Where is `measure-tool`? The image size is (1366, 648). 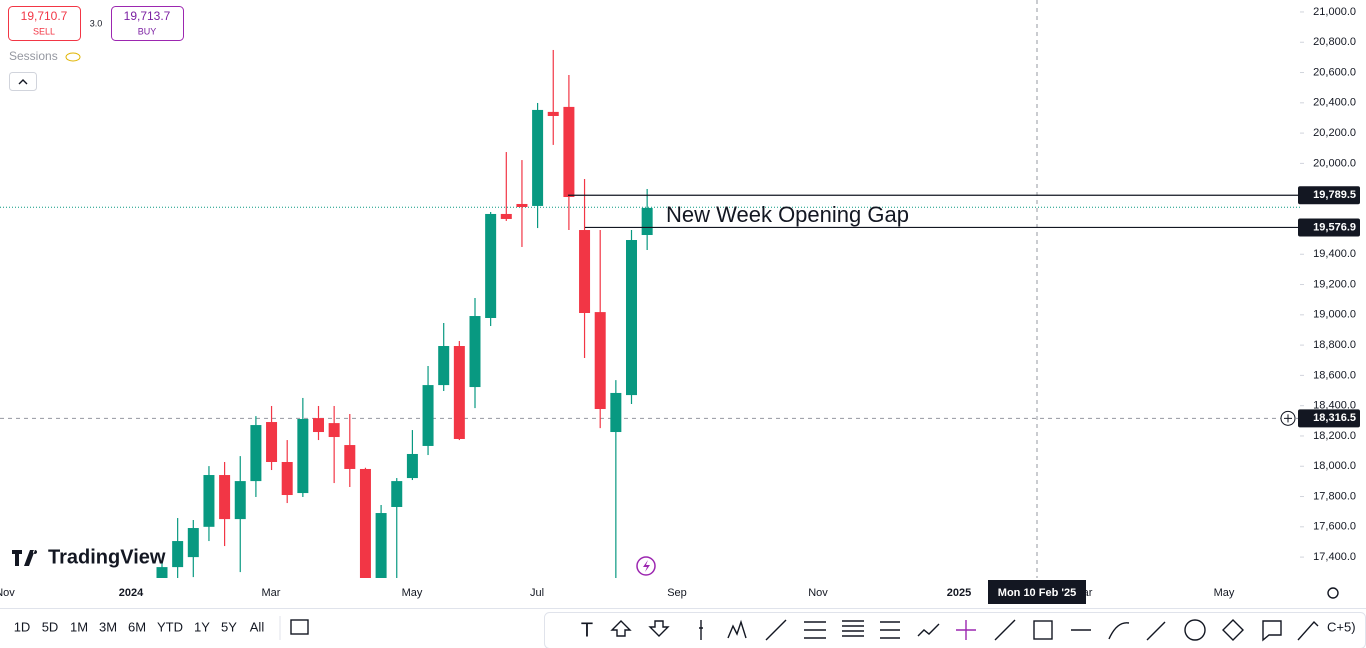 measure-tool is located at coordinates (1308, 630).